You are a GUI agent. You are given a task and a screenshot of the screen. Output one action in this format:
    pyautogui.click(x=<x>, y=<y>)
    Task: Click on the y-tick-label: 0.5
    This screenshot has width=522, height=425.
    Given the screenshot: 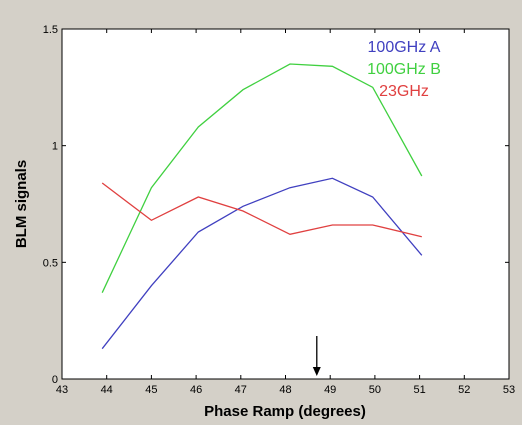 What is the action you would take?
    pyautogui.click(x=50, y=263)
    